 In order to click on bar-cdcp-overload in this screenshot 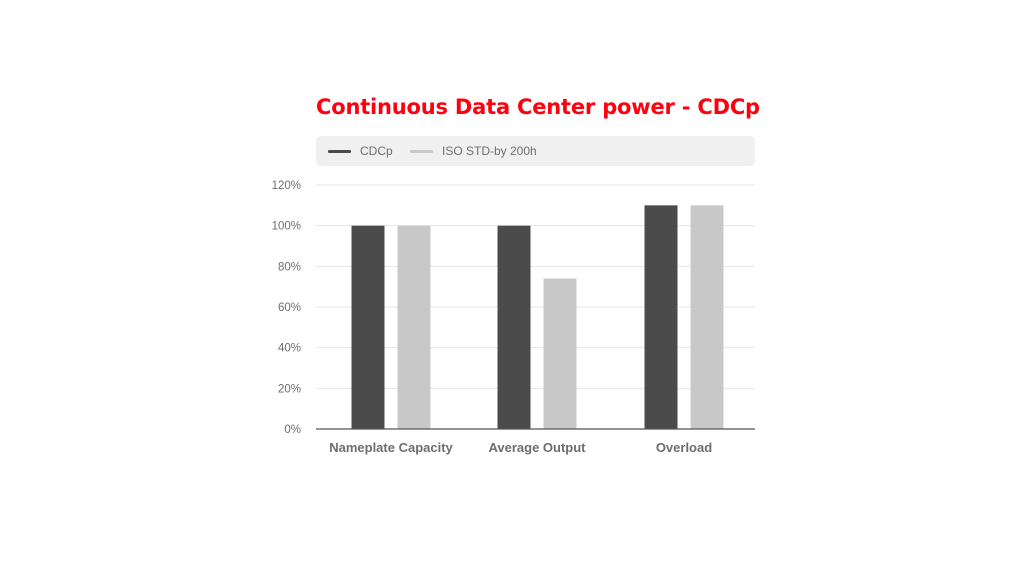, I will do `click(661, 317)`.